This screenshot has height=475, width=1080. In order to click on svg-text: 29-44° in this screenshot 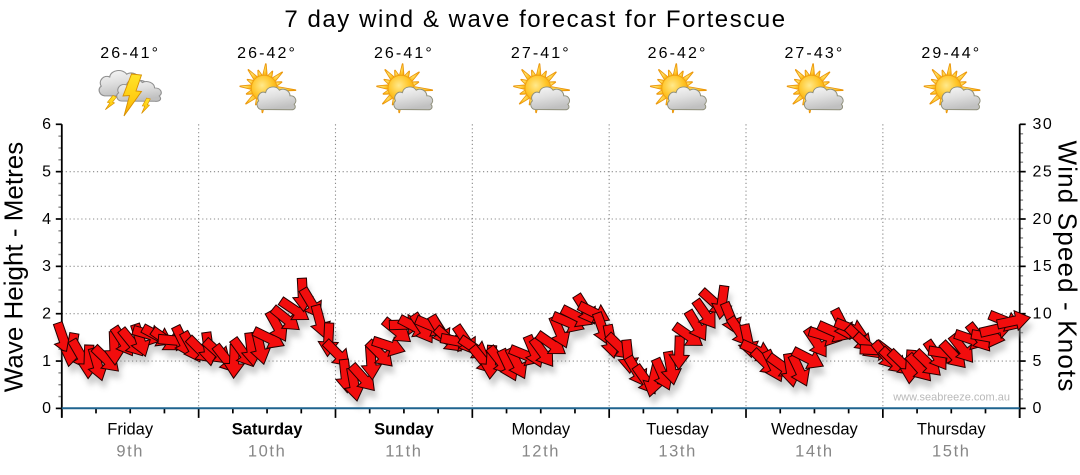, I will do `click(951, 53)`.